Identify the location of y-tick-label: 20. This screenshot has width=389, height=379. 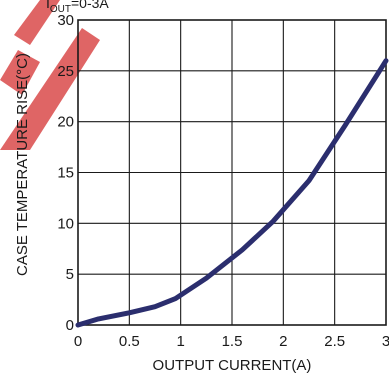
(65, 122).